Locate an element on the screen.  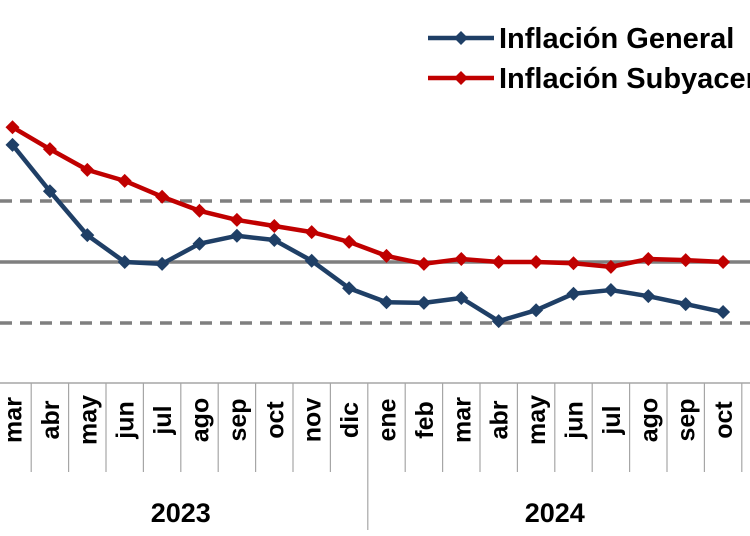
year-label: 2024 is located at coordinates (555, 513).